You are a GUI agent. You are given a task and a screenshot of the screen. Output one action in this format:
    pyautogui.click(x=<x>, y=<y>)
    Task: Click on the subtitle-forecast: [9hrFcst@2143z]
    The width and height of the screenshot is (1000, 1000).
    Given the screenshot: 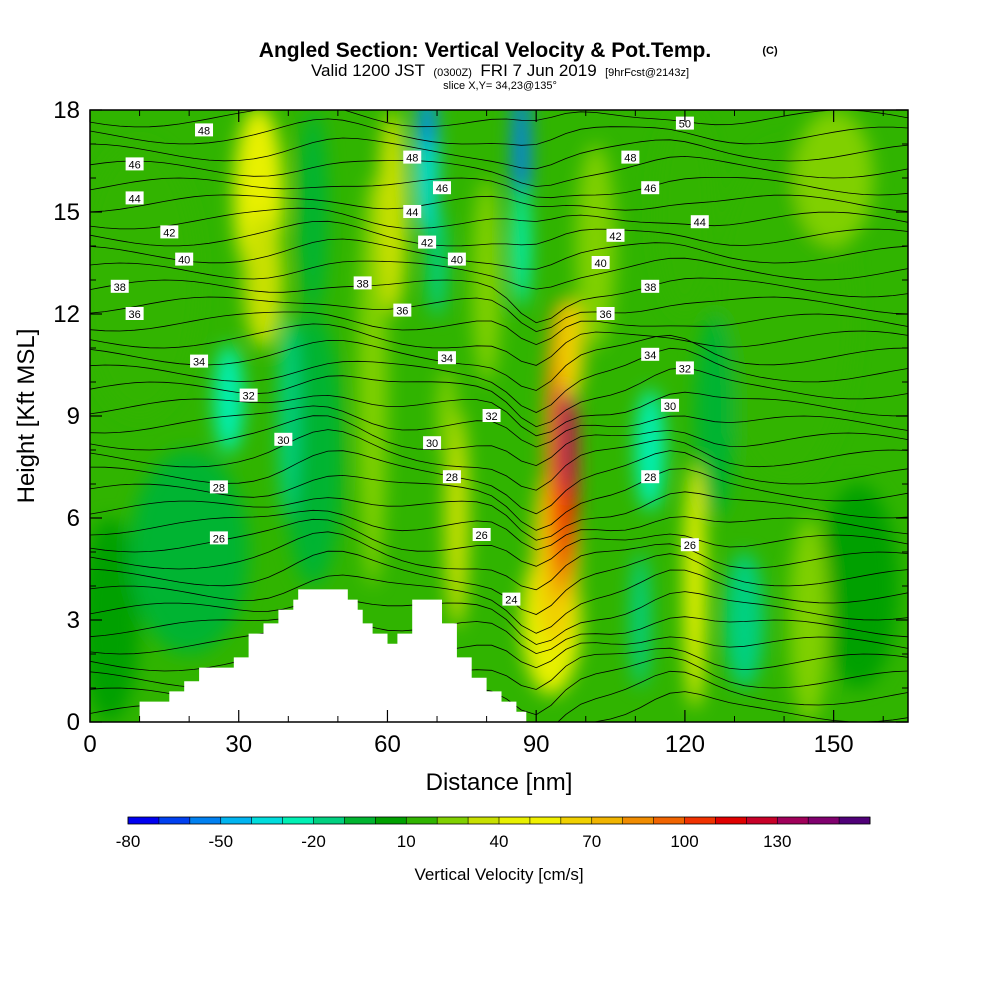 What is the action you would take?
    pyautogui.click(x=647, y=73)
    